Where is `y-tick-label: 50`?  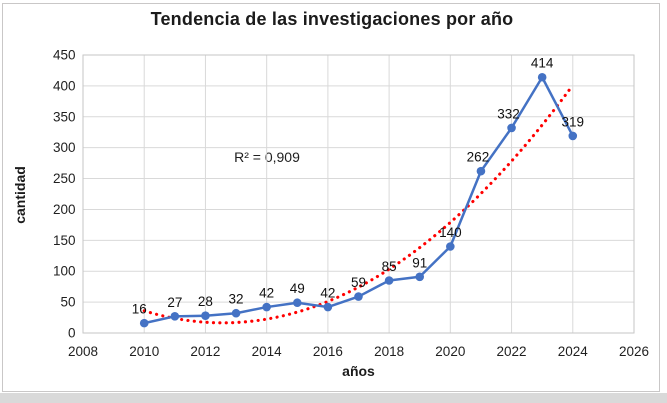 y-tick-label: 50 is located at coordinates (67, 302).